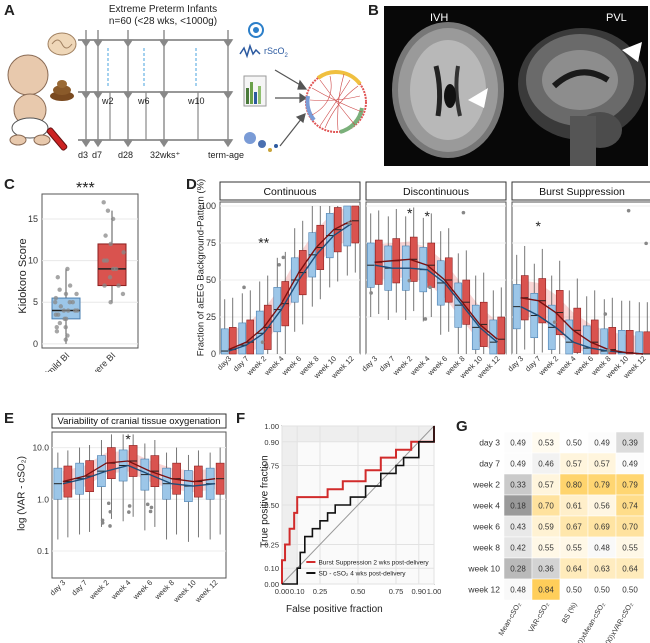  Describe the element at coordinates (97, 155) in the screenshot. I see `timepoint-d7: d7` at that location.